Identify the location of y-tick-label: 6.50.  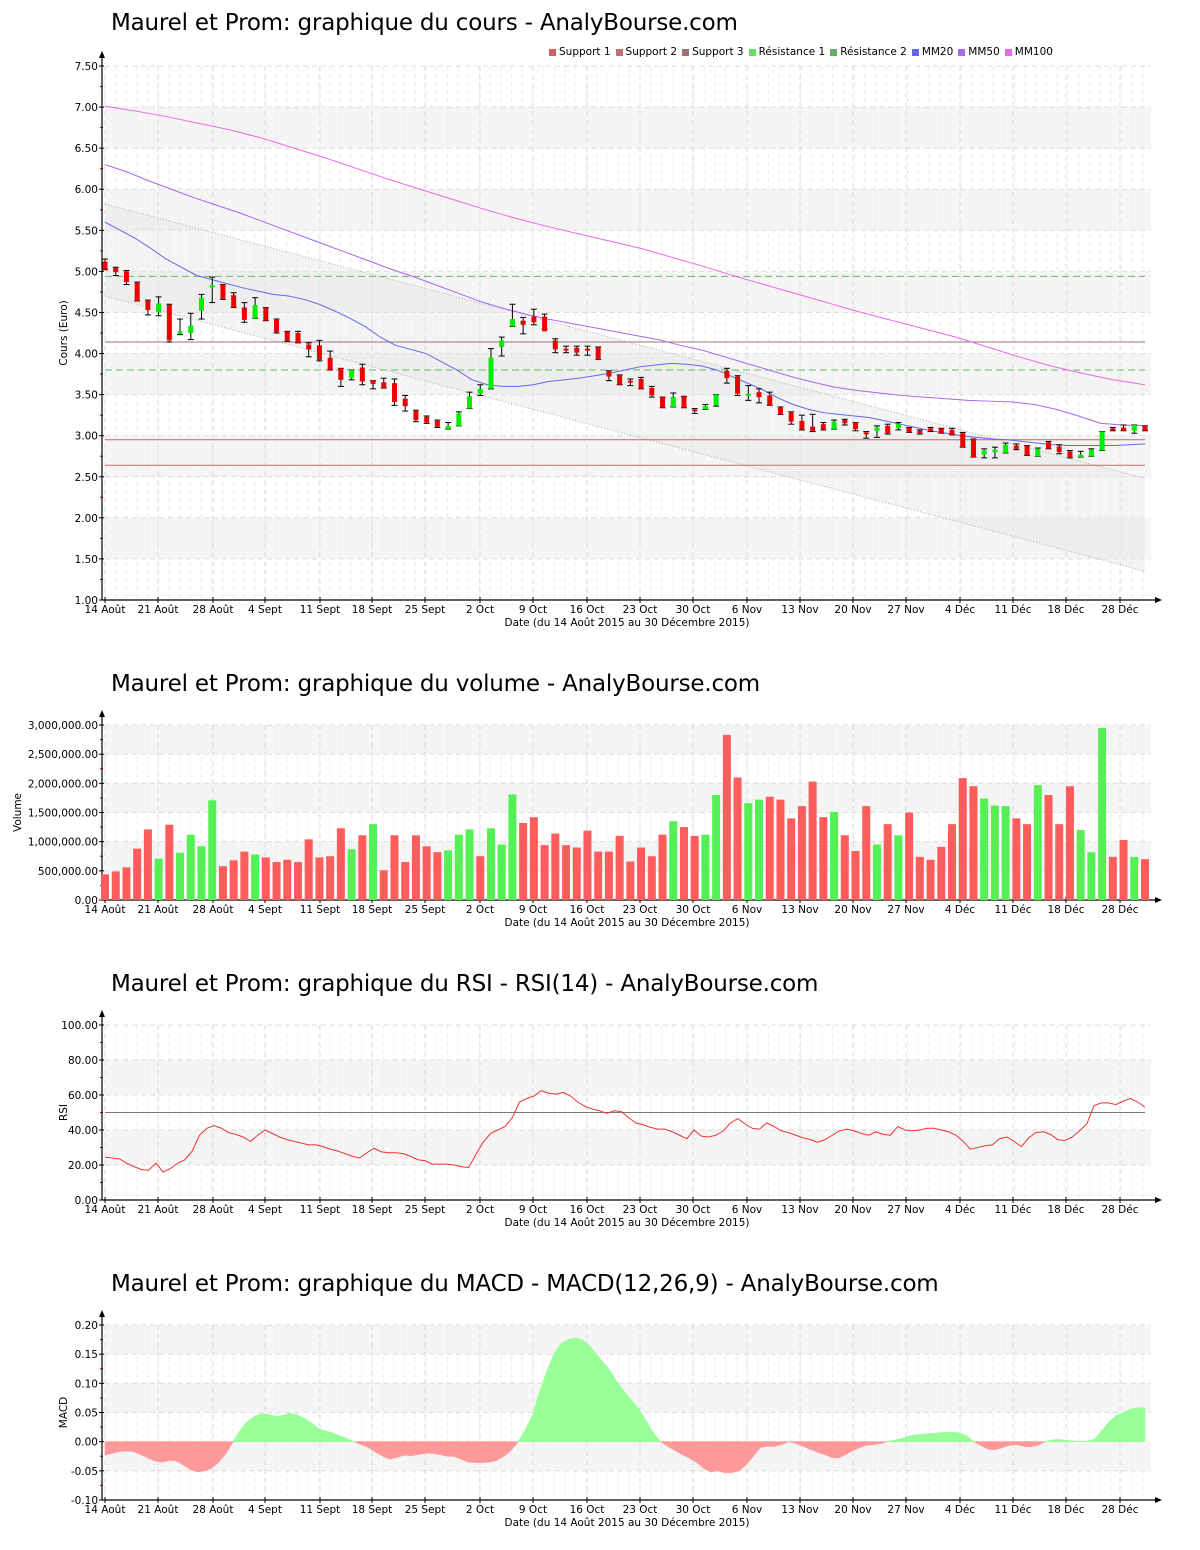
(86, 149).